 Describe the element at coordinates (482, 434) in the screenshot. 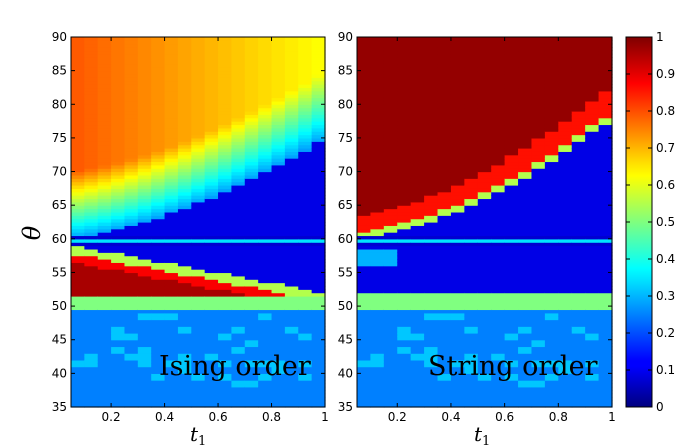

I see `string-x-axis-label: t1` at that location.